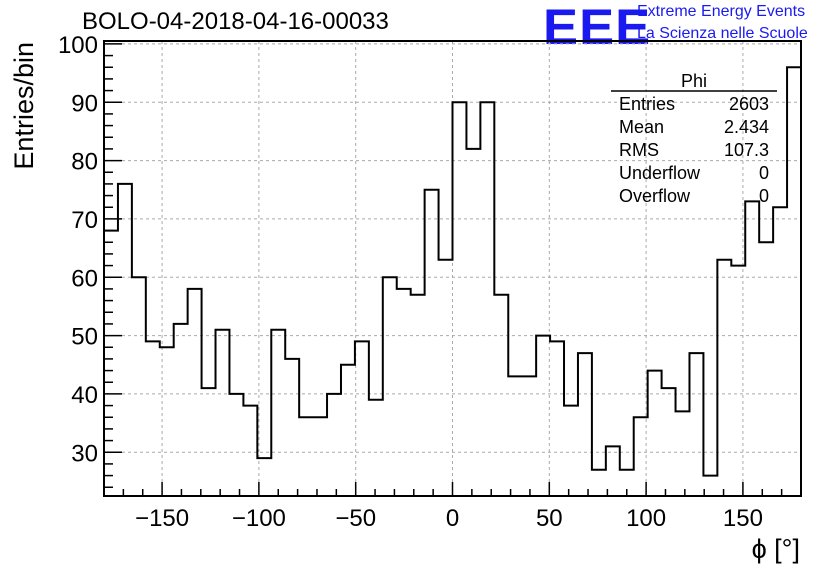  Describe the element at coordinates (84, 278) in the screenshot. I see `y-tick-label-3: 60` at that location.